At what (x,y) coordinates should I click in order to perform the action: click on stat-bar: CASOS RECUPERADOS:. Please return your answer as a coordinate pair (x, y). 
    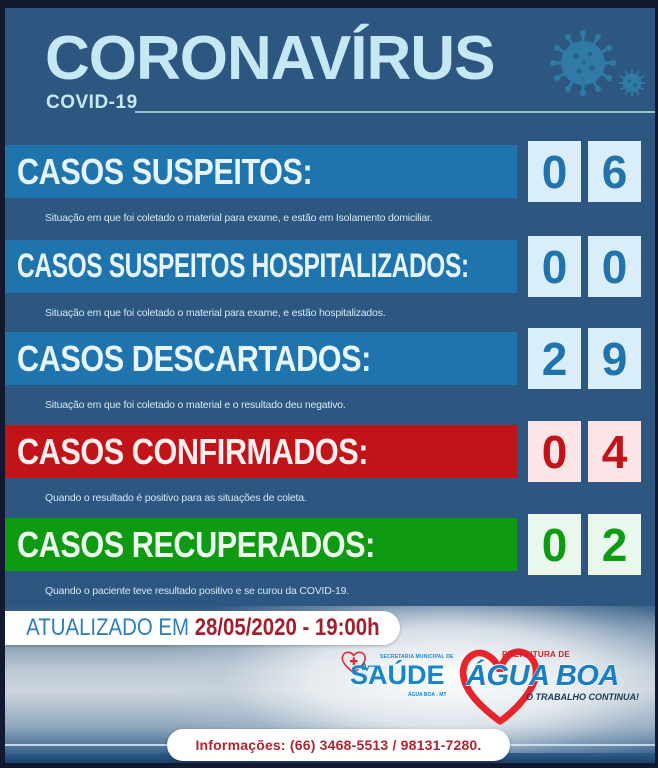
    Looking at the image, I should click on (261, 544).